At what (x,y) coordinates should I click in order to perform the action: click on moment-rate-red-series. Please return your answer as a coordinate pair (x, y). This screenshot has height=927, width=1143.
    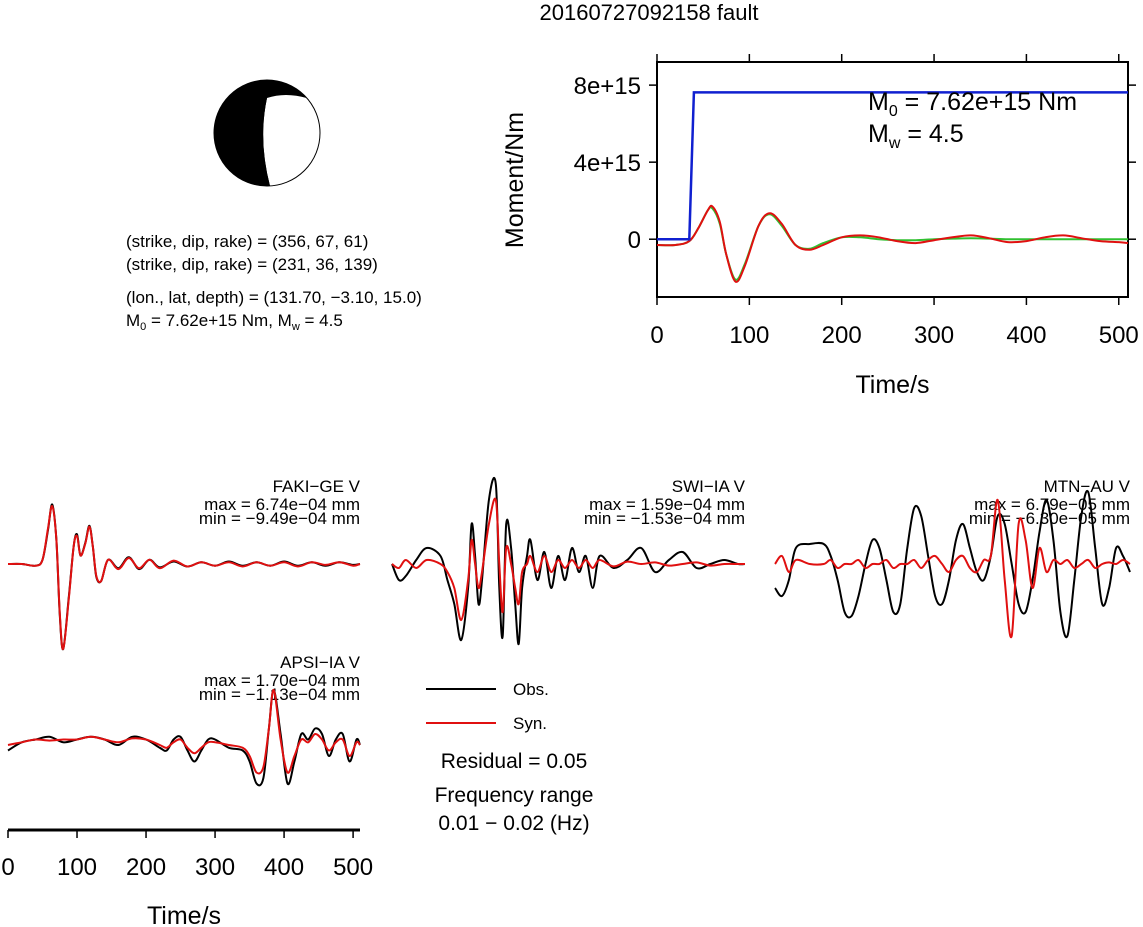
    Looking at the image, I should click on (892, 243).